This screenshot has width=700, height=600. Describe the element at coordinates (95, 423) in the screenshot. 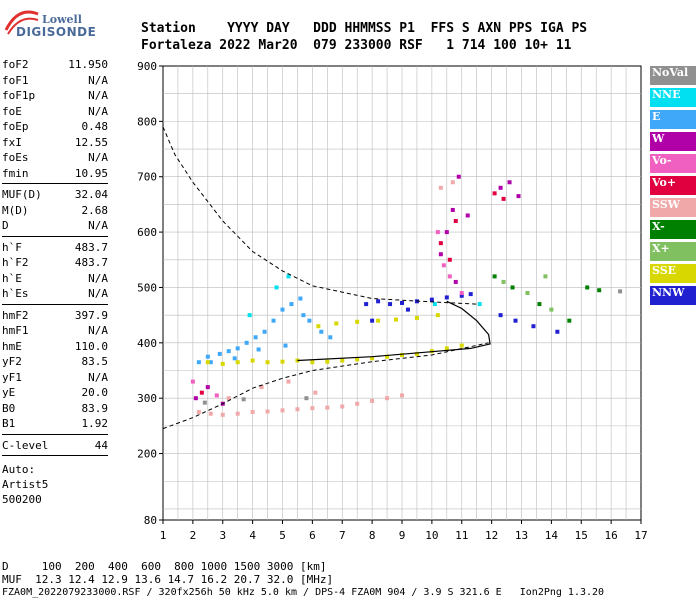

I see `param-value: 1.92` at that location.